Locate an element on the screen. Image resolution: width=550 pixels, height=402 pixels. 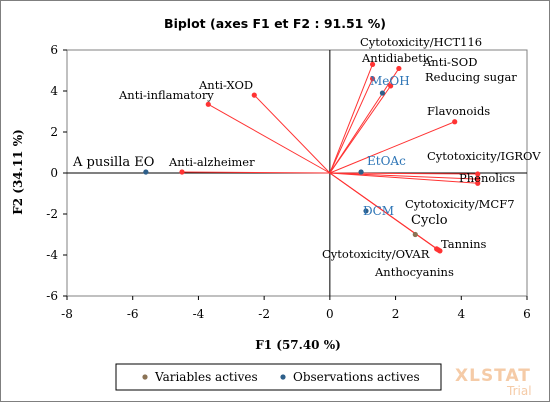
observation-label: DCM is located at coordinates (378, 211).